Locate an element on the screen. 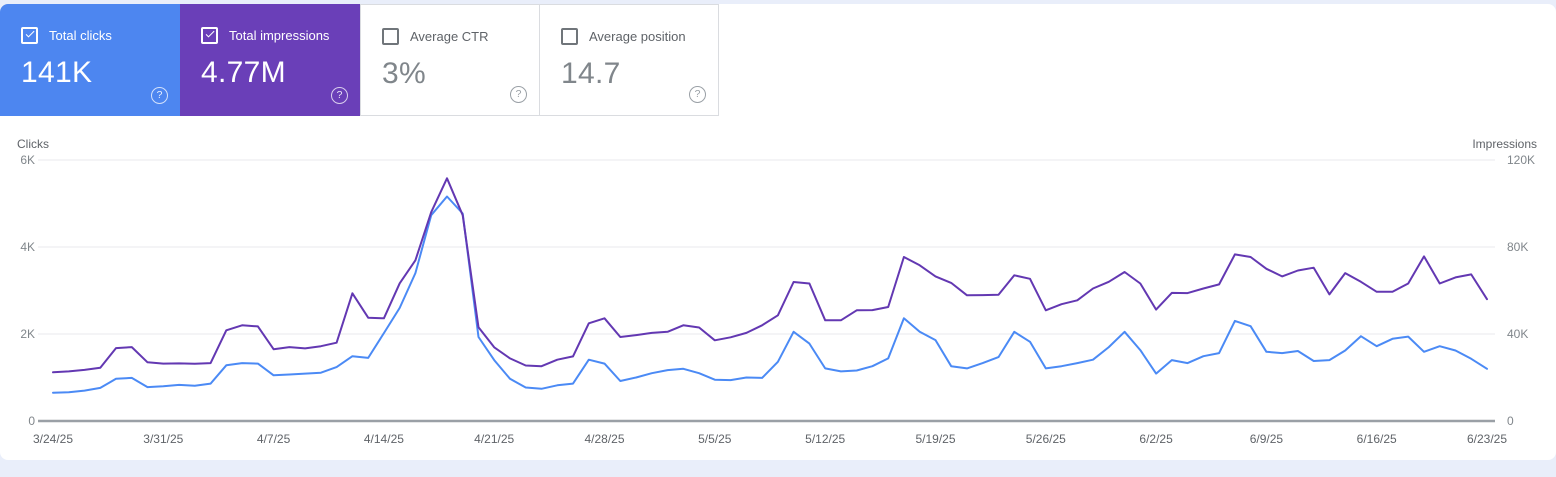 The image size is (1556, 477). metric-card-header: Average CTR is located at coordinates (453, 36).